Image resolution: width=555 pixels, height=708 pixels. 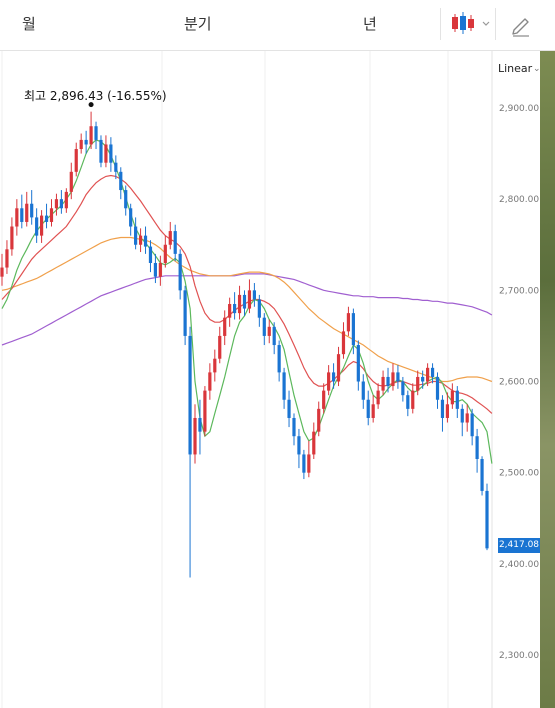 I want to click on y-tick-label: 2,300.00, so click(x=519, y=656).